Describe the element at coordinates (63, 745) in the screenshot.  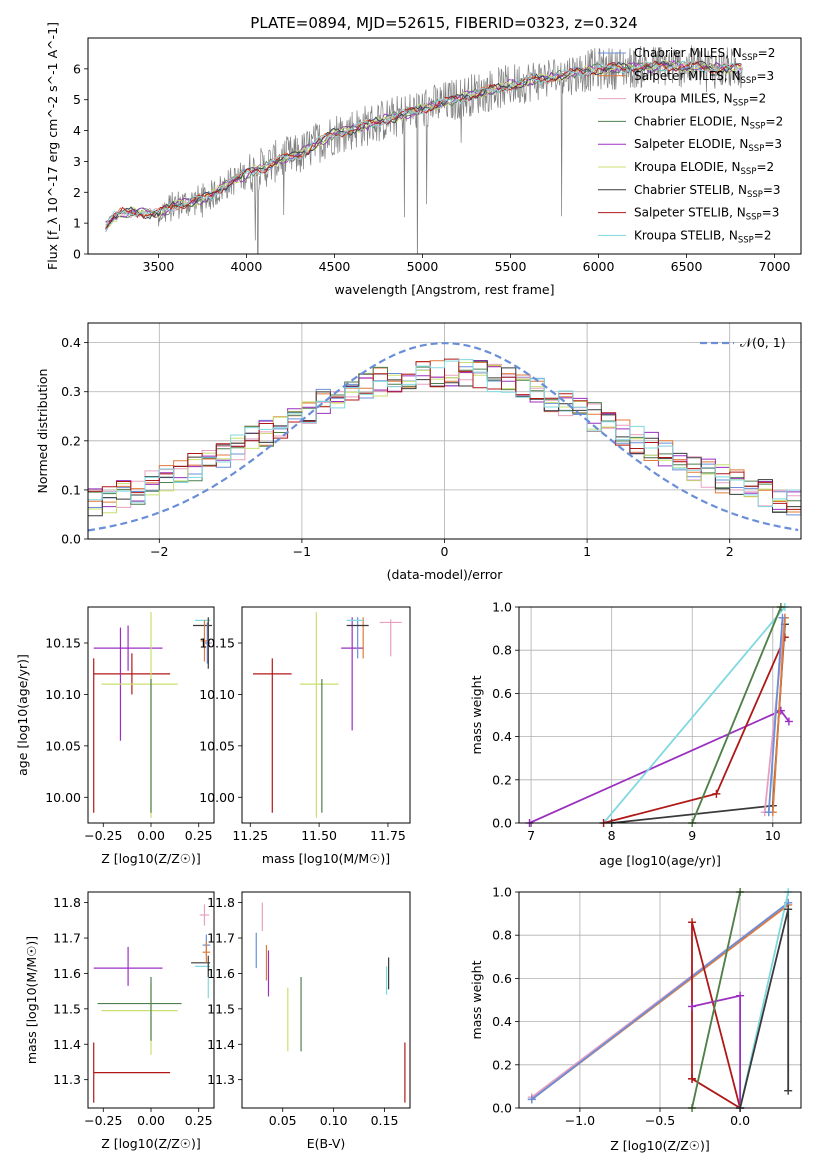
I see `y-tick-label: 10.05` at that location.